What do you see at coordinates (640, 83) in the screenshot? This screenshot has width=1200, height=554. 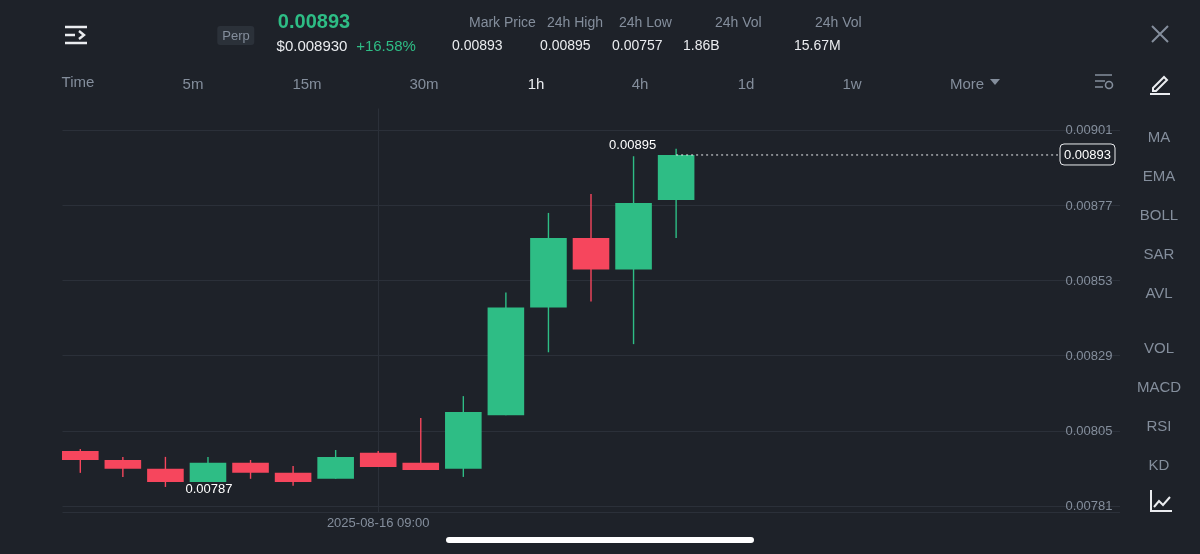 I see `text: 4h` at bounding box center [640, 83].